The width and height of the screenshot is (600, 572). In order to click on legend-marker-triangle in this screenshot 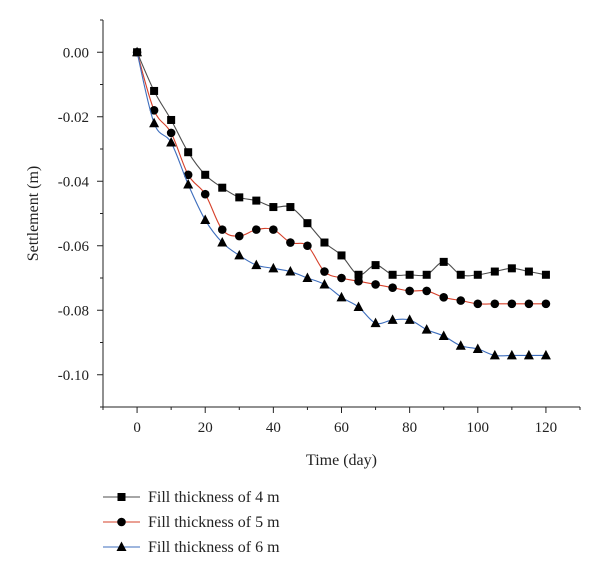, I will do `click(121, 546)`.